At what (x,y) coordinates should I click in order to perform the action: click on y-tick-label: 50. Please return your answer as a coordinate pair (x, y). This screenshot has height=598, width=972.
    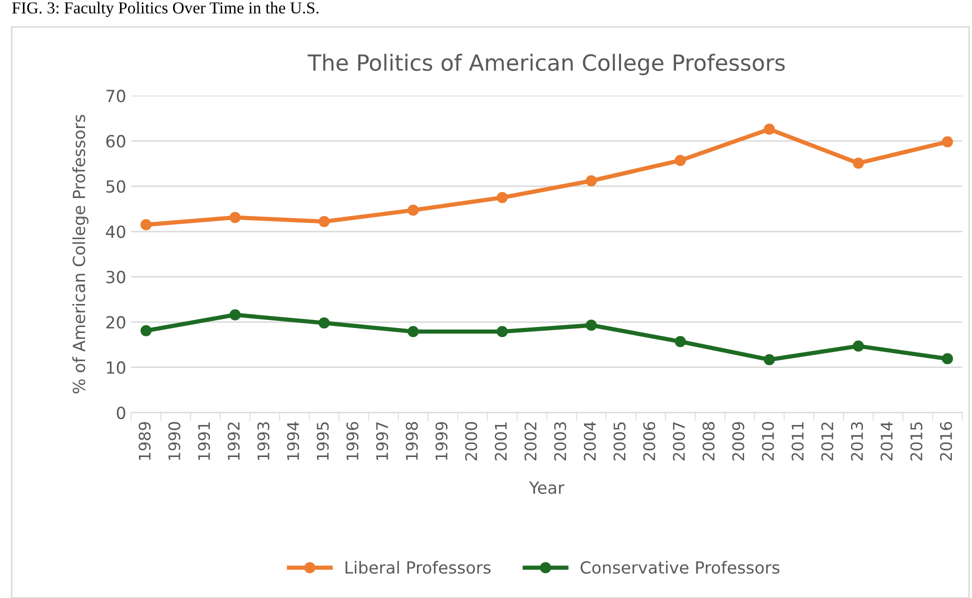
    Looking at the image, I should click on (116, 186).